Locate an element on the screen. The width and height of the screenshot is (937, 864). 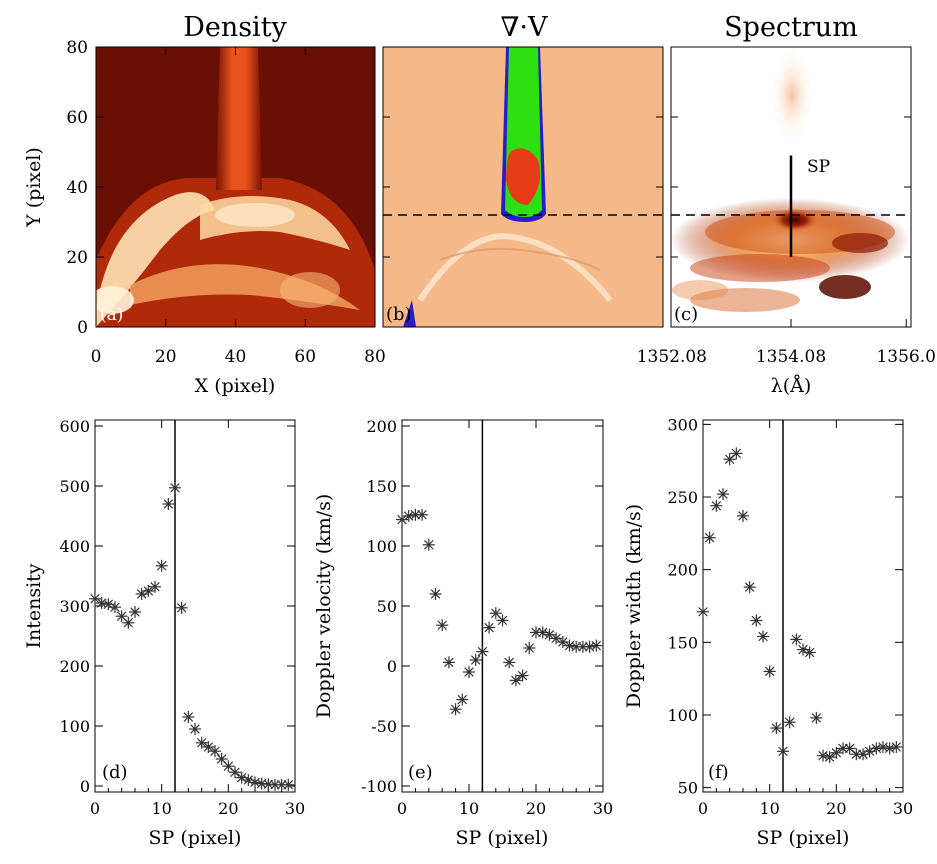
panel-d-ytick-label: 500 is located at coordinates (74, 486).